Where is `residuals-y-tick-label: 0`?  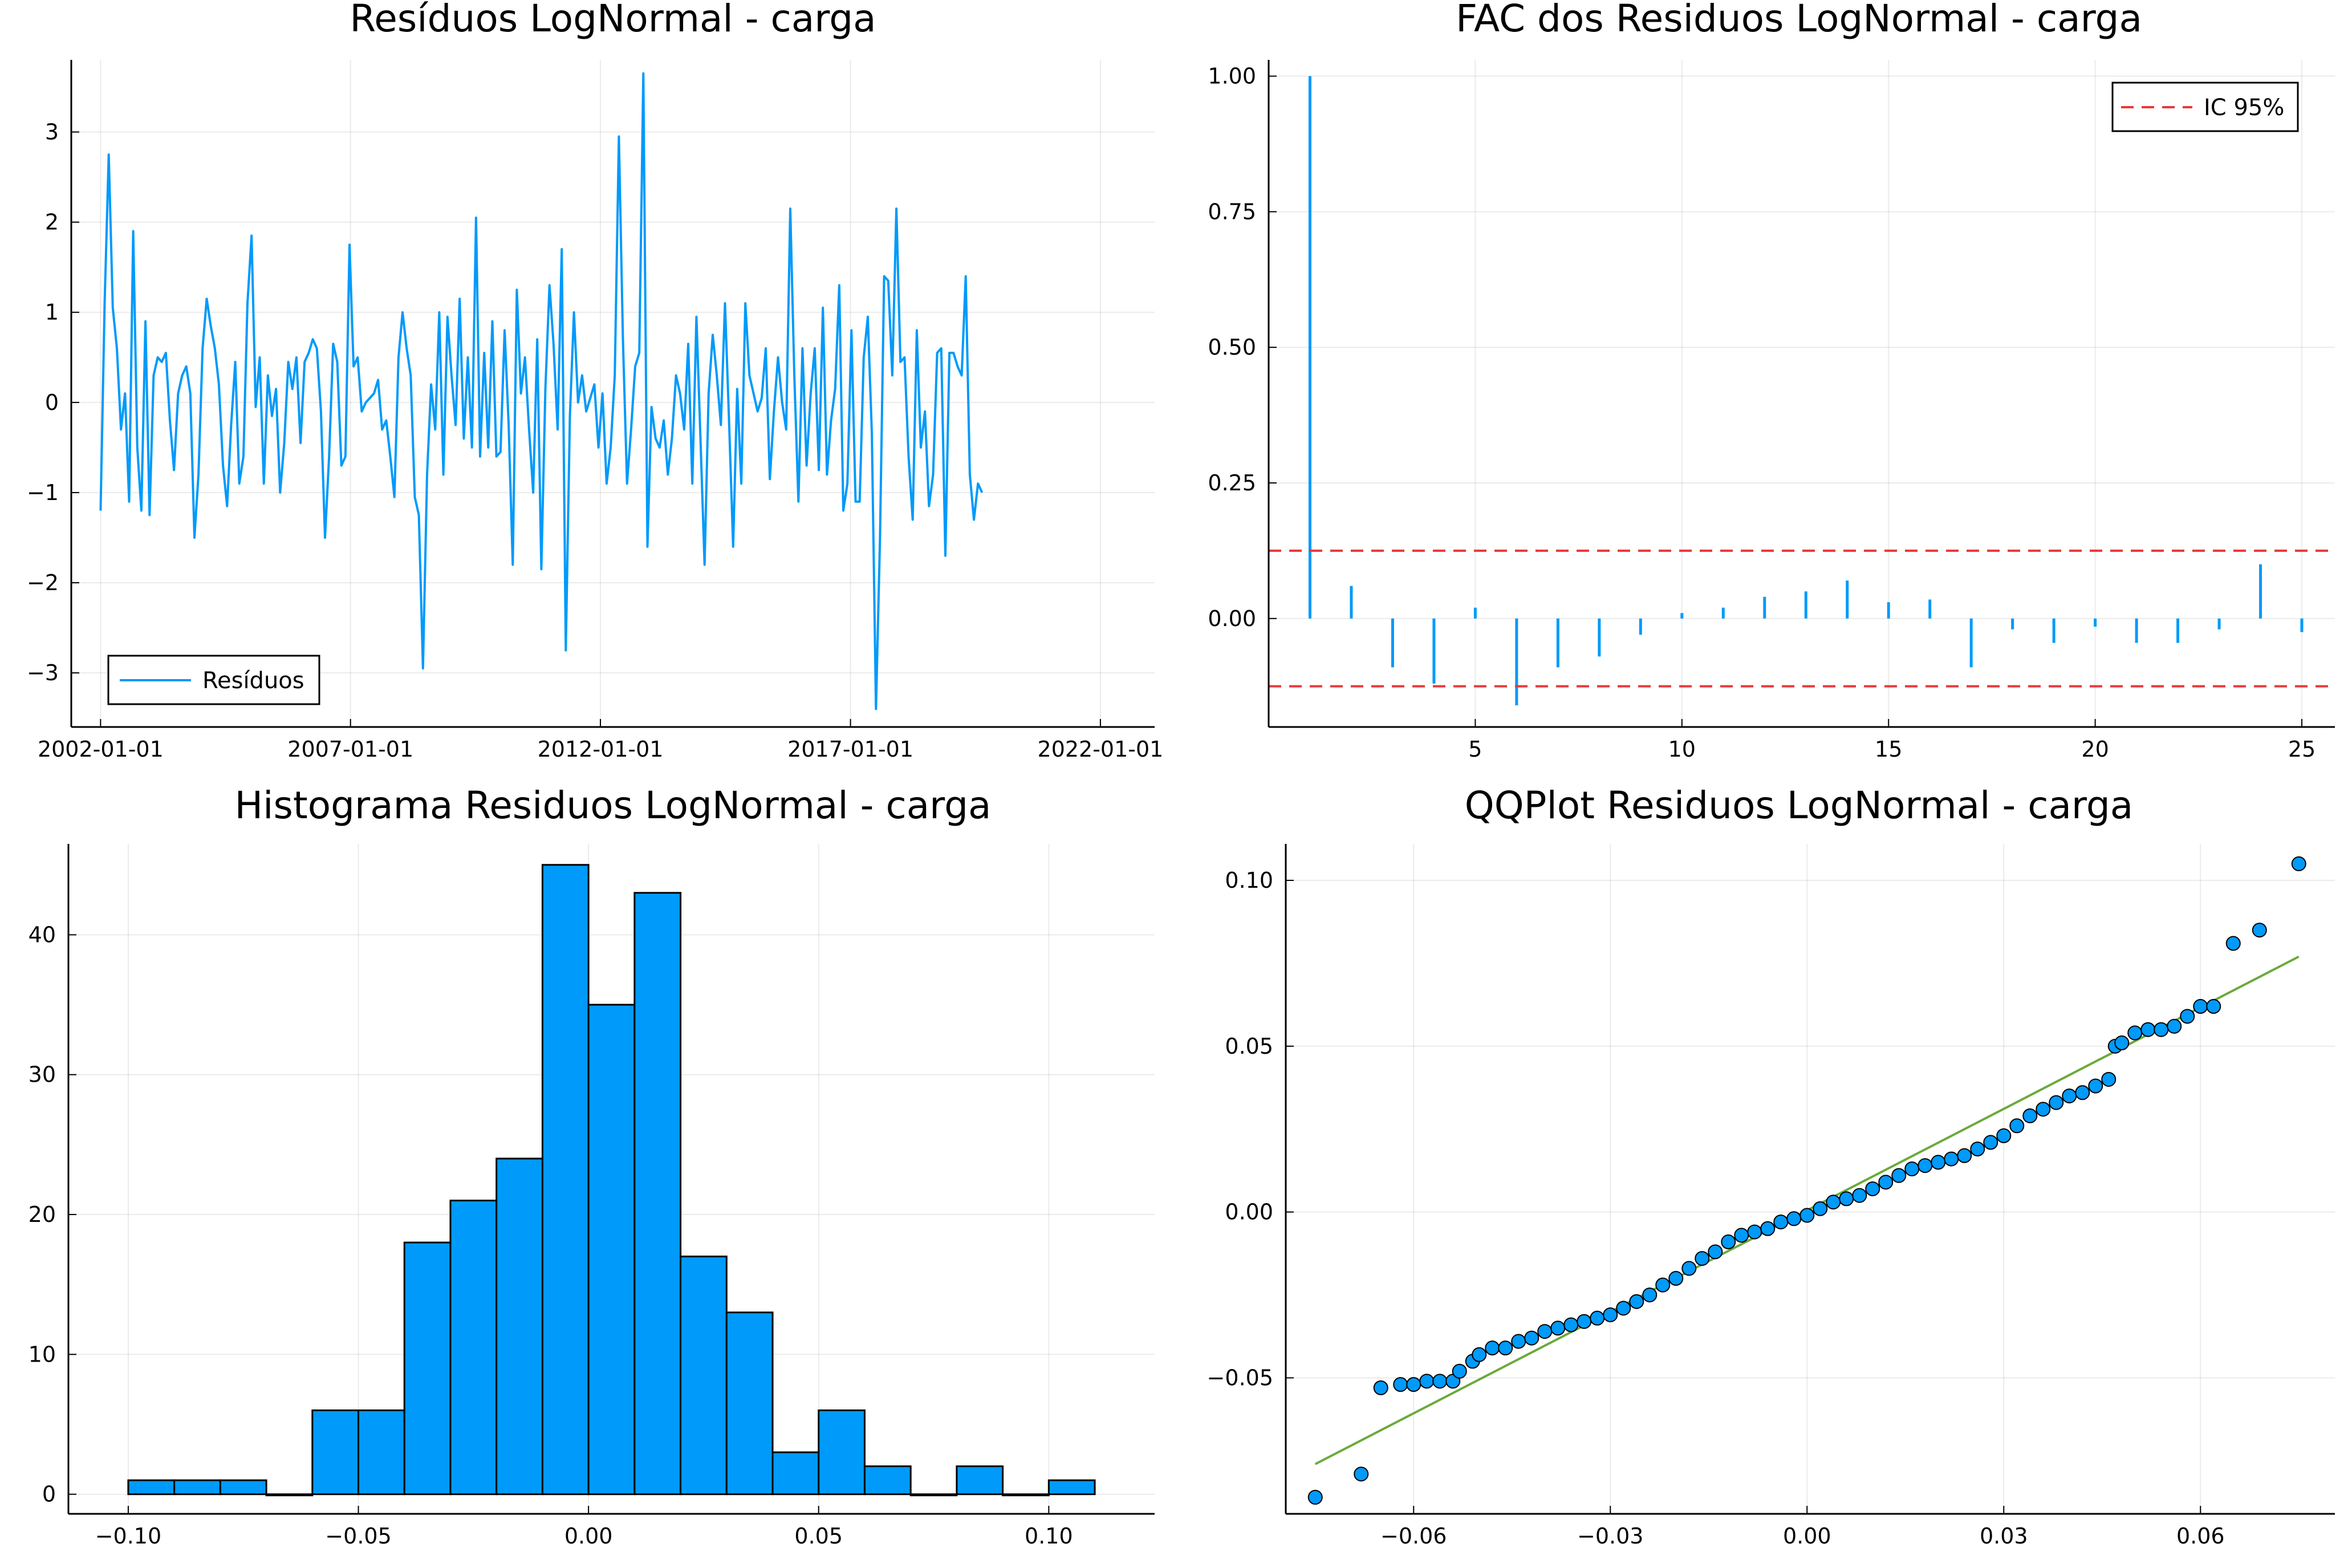 residuals-y-tick-label: 0 is located at coordinates (52, 402).